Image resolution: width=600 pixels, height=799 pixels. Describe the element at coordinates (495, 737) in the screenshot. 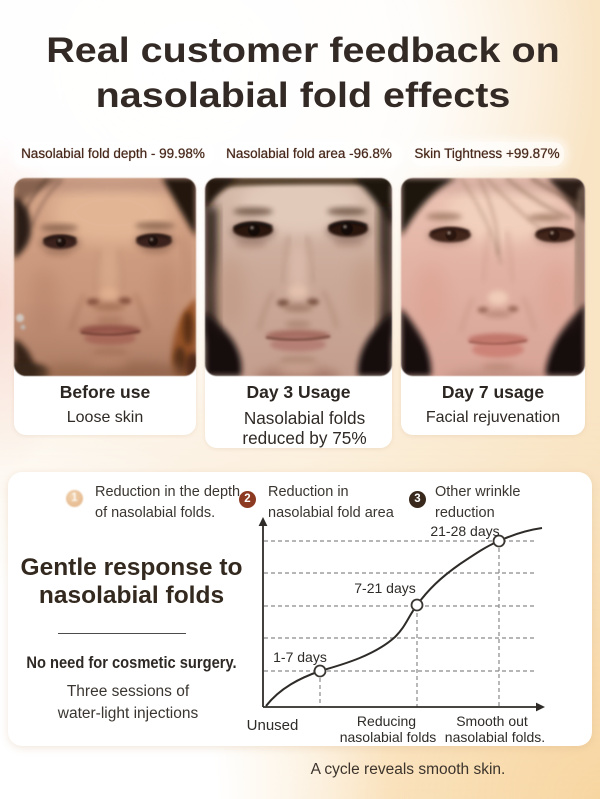

I see `svg-text: nasolabial folds.` at that location.